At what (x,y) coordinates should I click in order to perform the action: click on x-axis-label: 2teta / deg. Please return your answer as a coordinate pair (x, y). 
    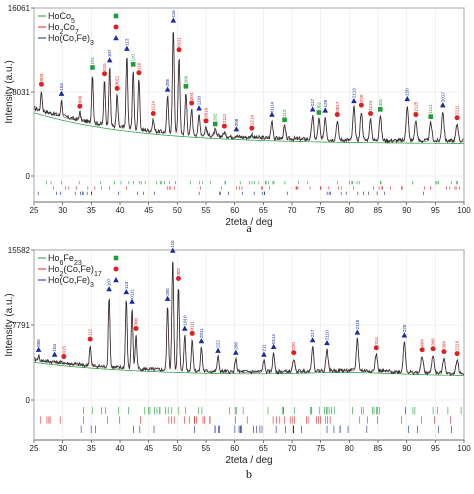
    Looking at the image, I should click on (248, 460).